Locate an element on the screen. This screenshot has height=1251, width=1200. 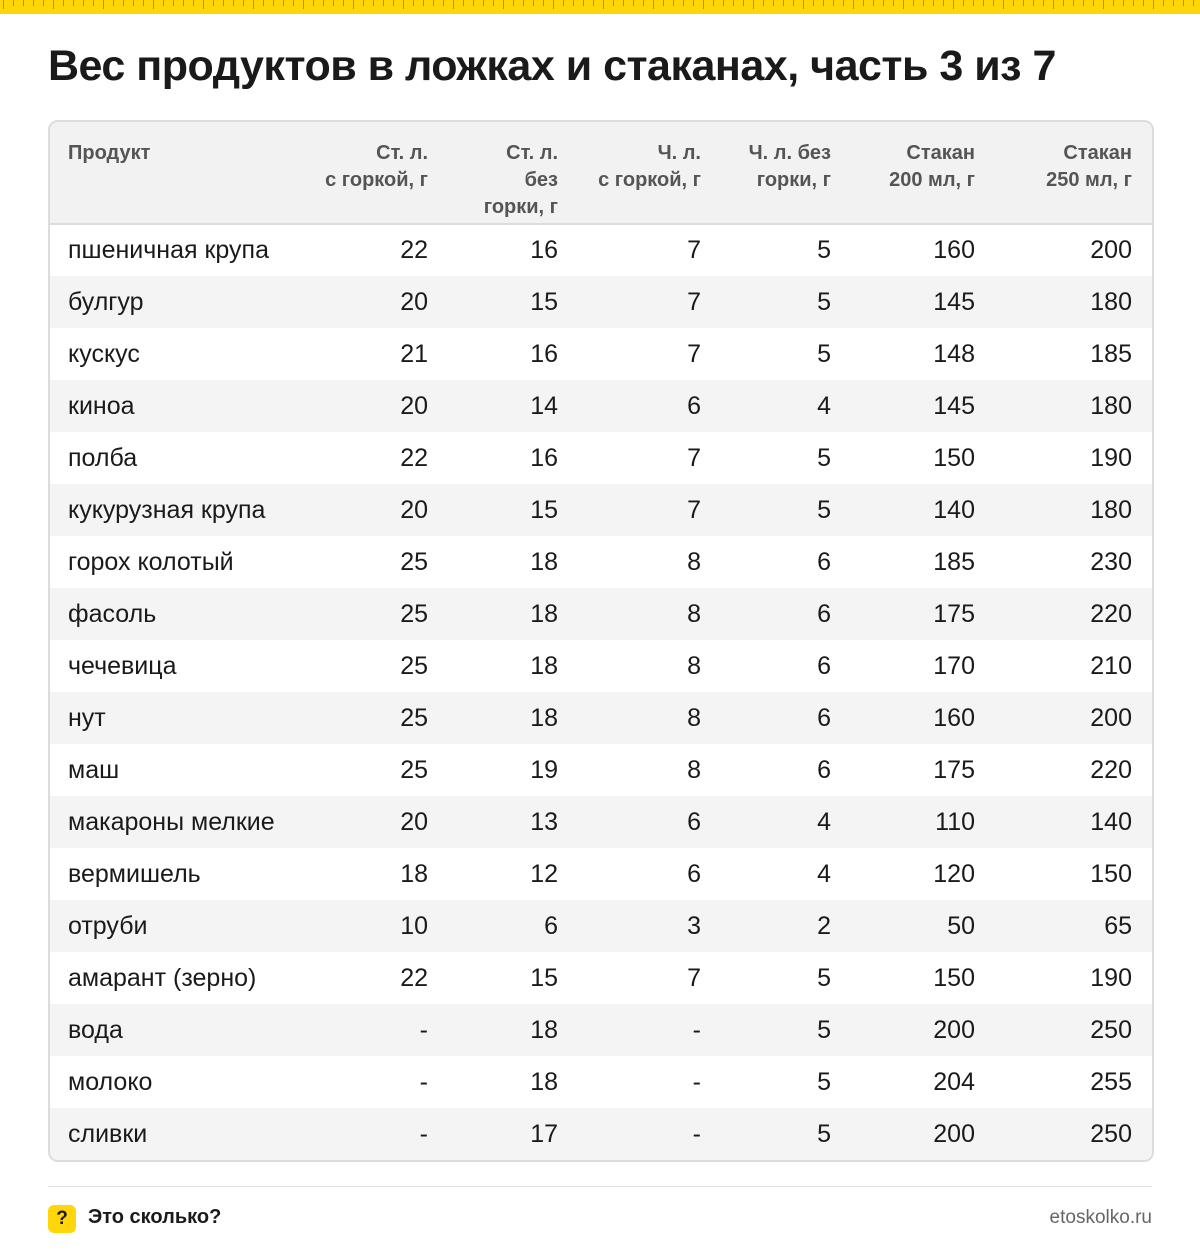
value-cell: 22 is located at coordinates (414, 457).